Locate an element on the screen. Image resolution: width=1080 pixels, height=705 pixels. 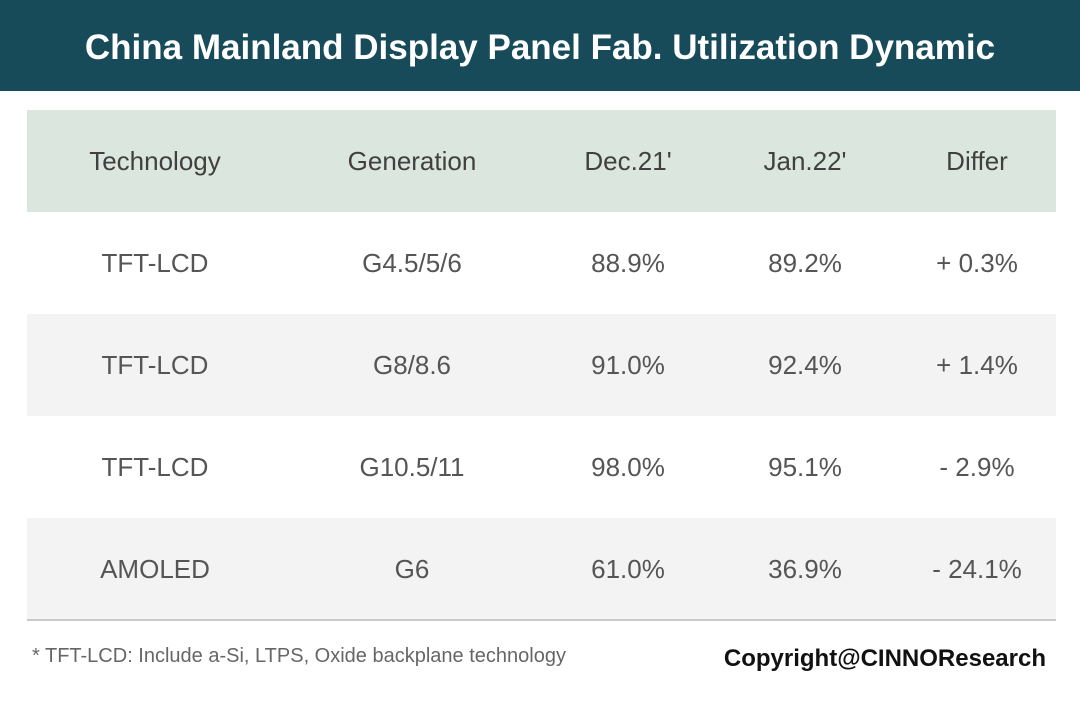
table-row: AMOLED G6 61.0% 36.9% - 24.1% is located at coordinates (541, 569).